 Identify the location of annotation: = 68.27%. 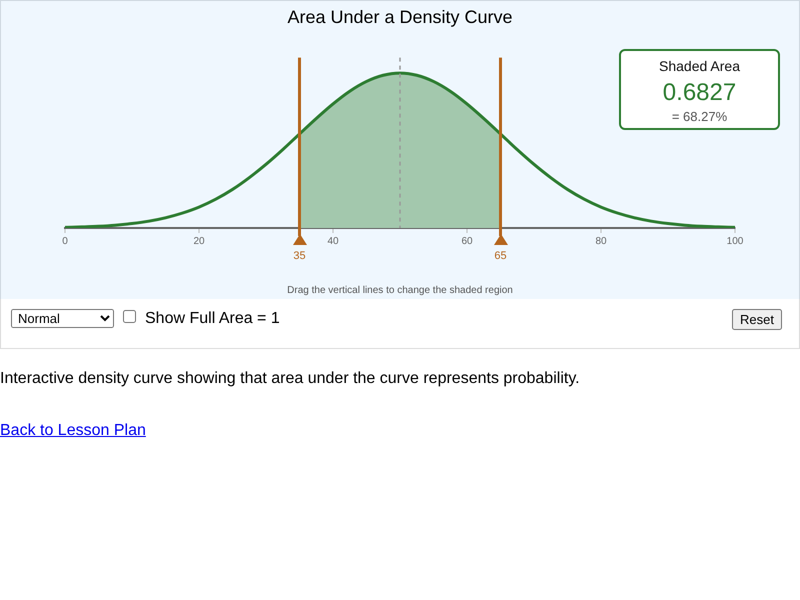
(699, 116).